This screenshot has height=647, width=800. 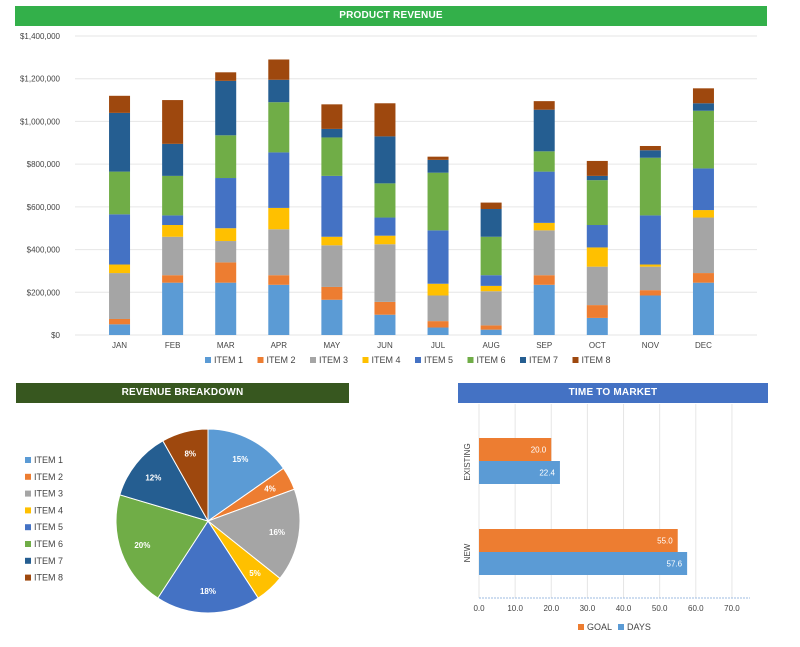 What do you see at coordinates (547, 473) in the screenshot?
I see `bar-data-label: 22.4` at bounding box center [547, 473].